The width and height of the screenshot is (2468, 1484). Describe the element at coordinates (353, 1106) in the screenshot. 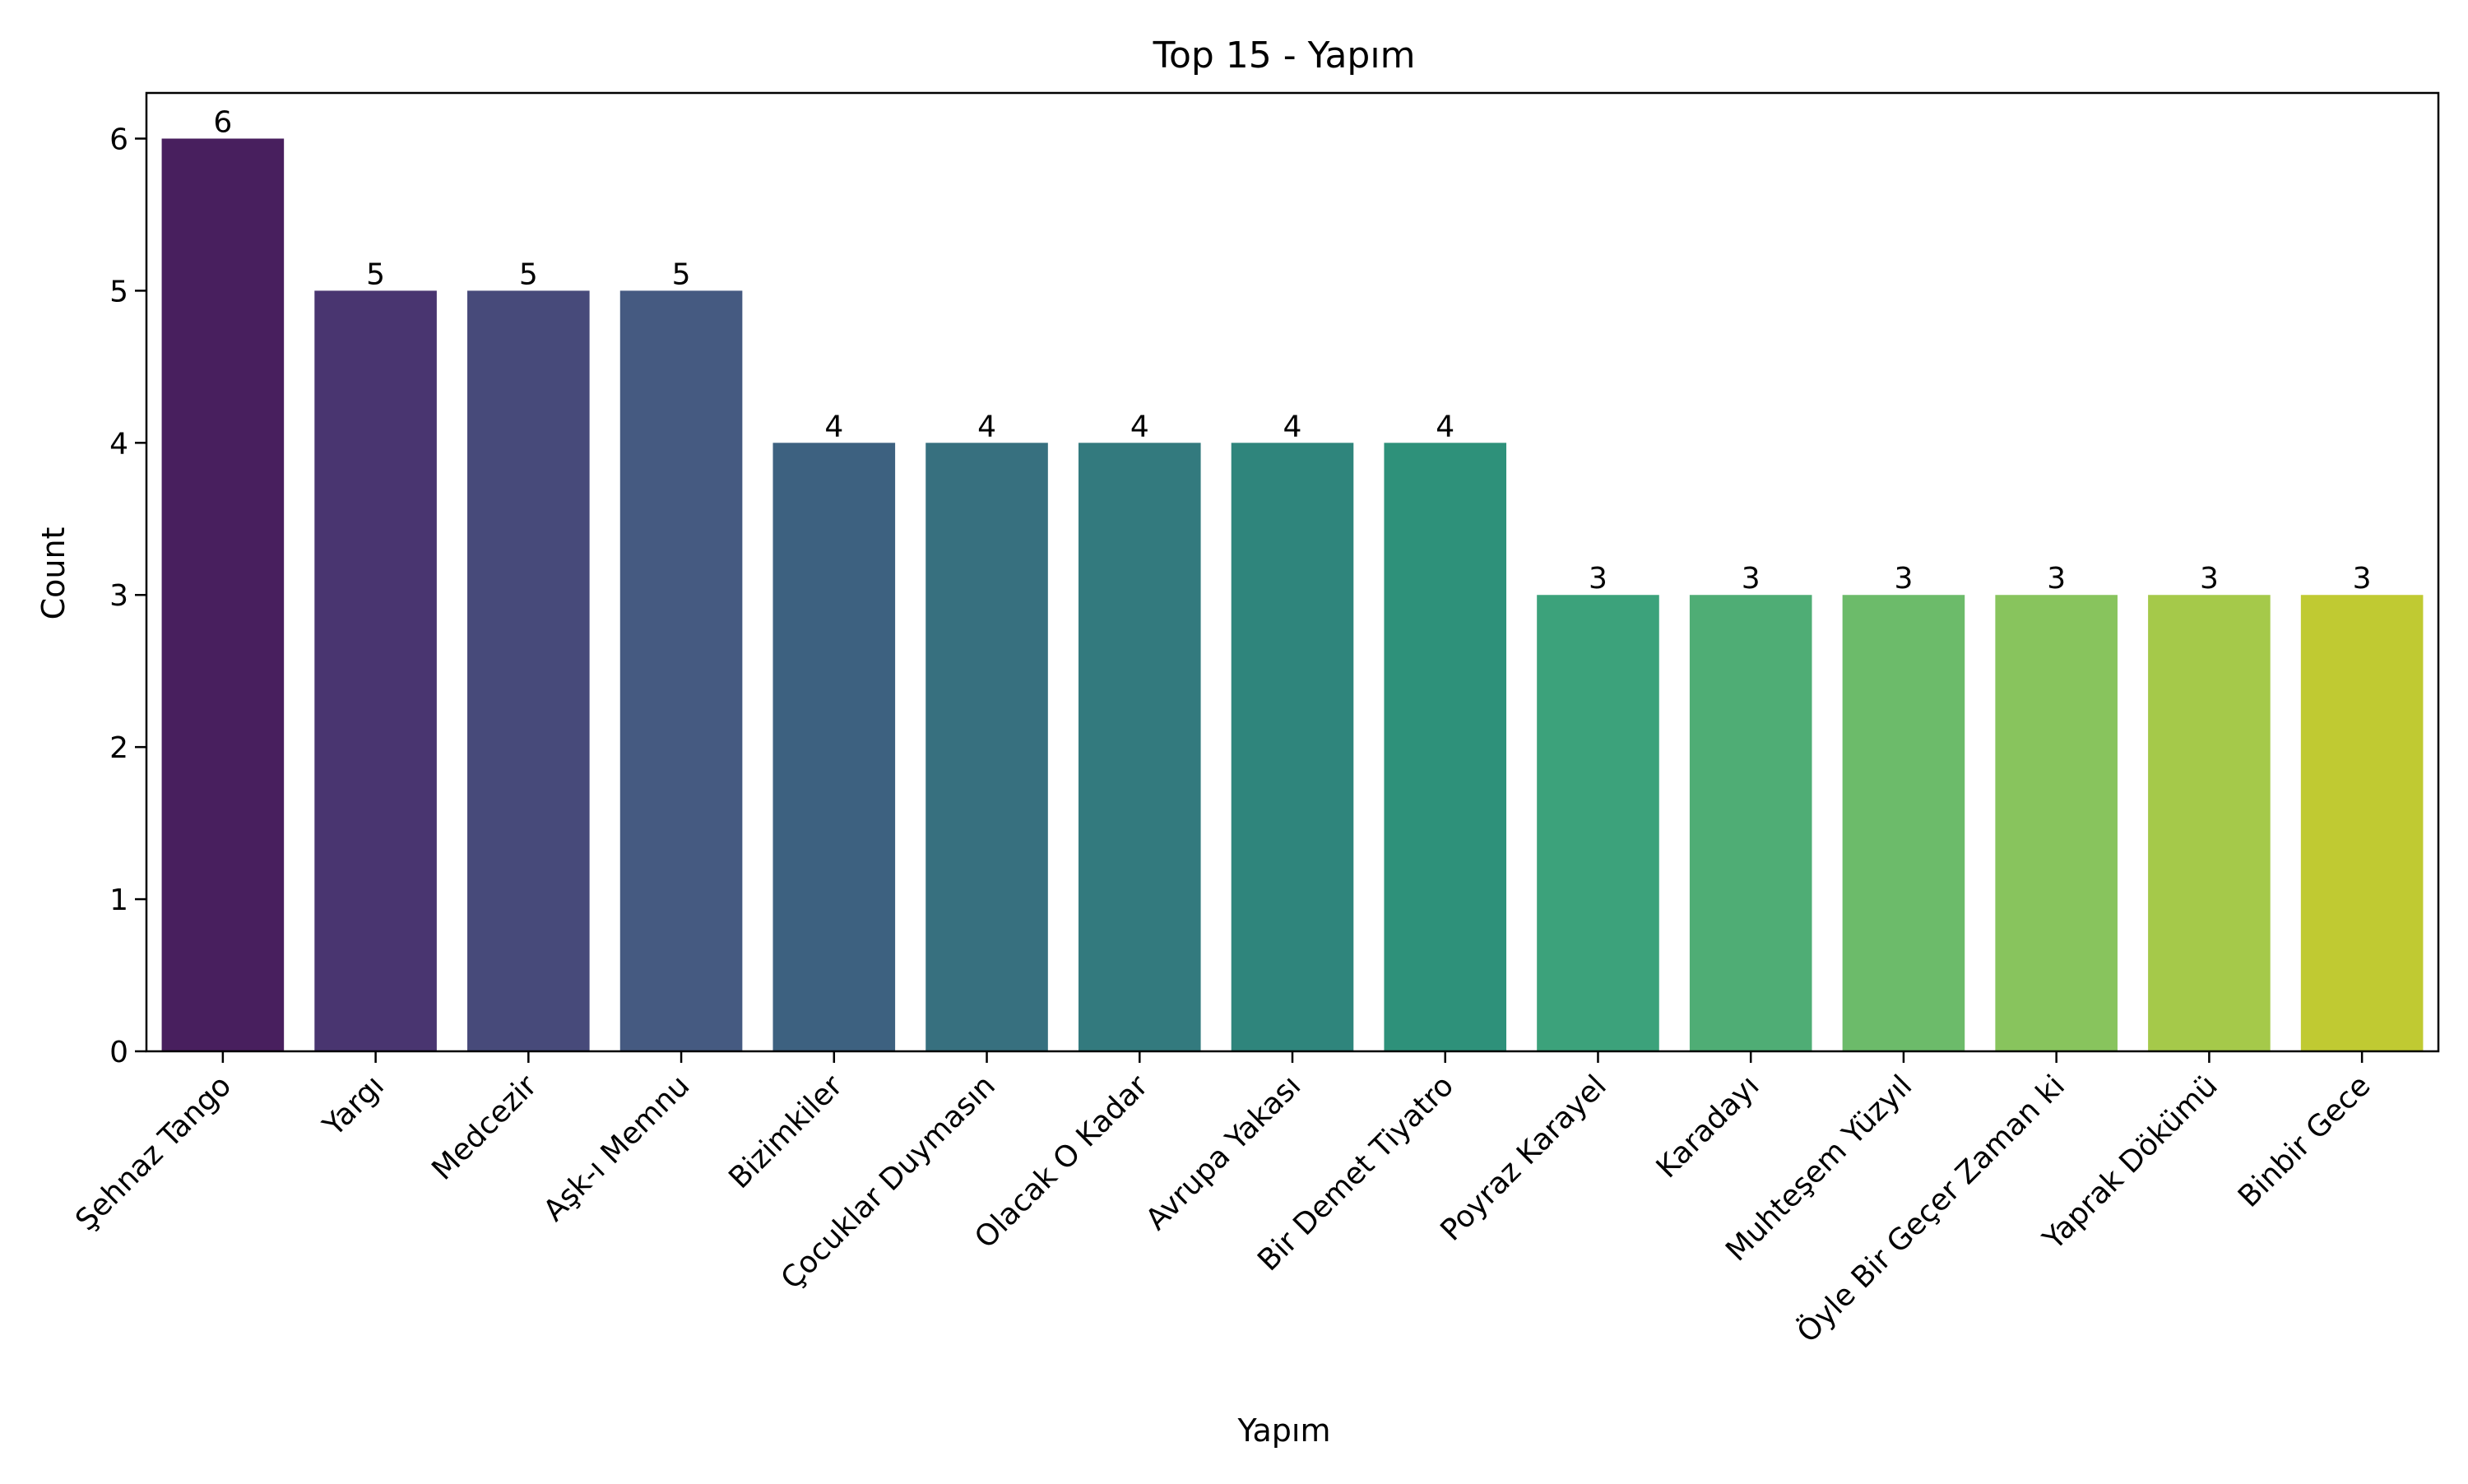

I see `x-tick-label: Yargı` at that location.